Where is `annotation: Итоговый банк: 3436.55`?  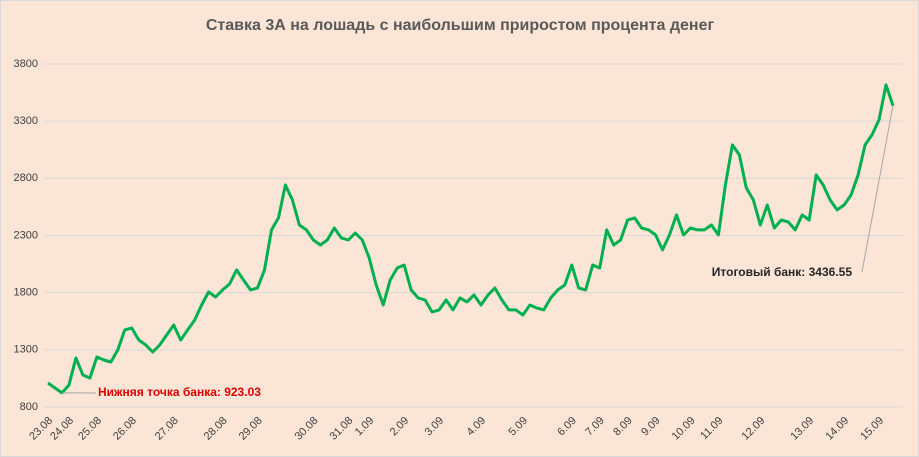
annotation: Итоговый банк: 3436.55 is located at coordinates (782, 272).